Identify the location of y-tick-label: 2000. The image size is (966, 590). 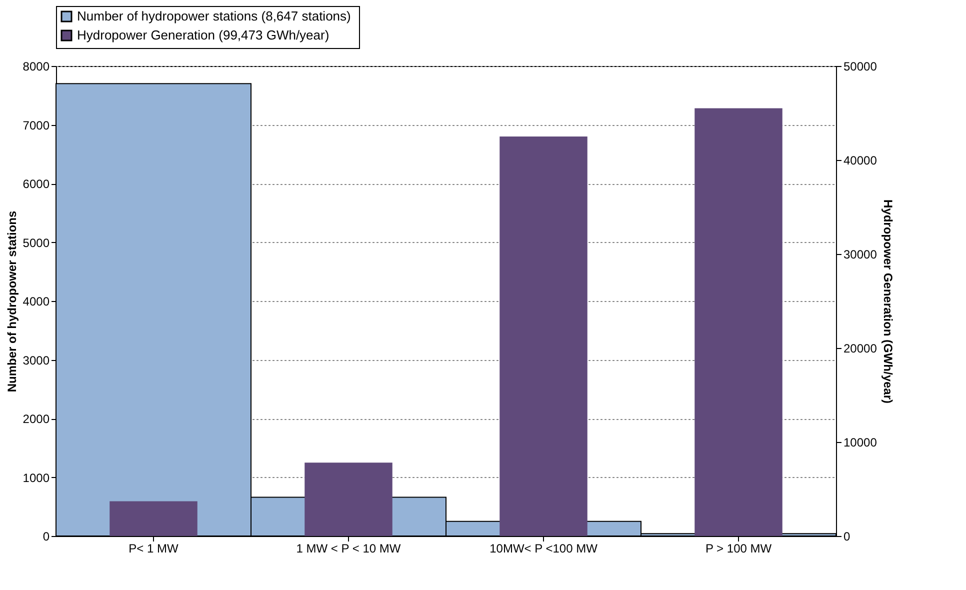
(36, 419).